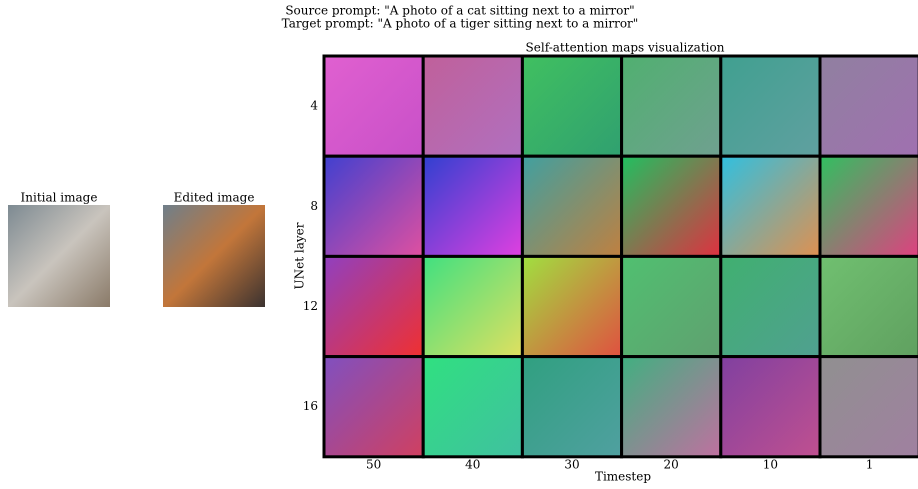 The width and height of the screenshot is (918, 489). What do you see at coordinates (770, 465) in the screenshot?
I see `x-tick-label: 10` at bounding box center [770, 465].